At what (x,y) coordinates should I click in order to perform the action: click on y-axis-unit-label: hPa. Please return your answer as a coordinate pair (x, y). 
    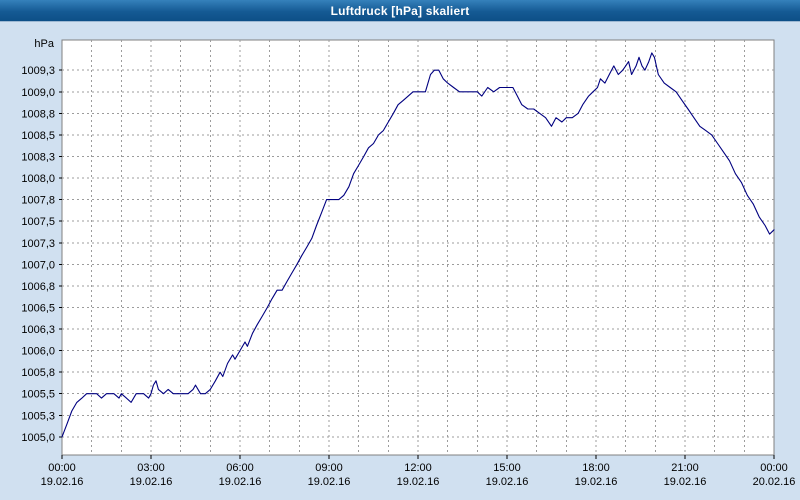
    Looking at the image, I should click on (44, 44).